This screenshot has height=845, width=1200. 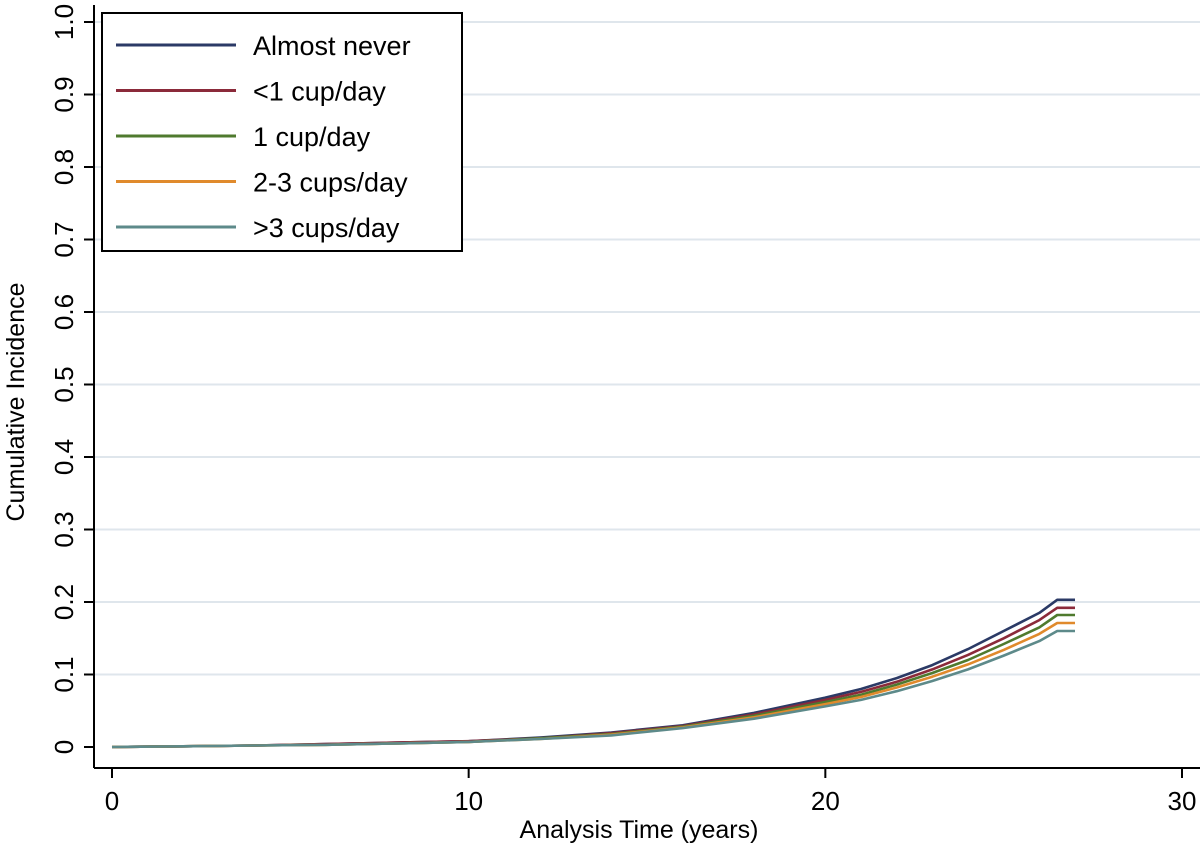 What do you see at coordinates (64, 22) in the screenshot?
I see `y-tick-label: 1.0` at bounding box center [64, 22].